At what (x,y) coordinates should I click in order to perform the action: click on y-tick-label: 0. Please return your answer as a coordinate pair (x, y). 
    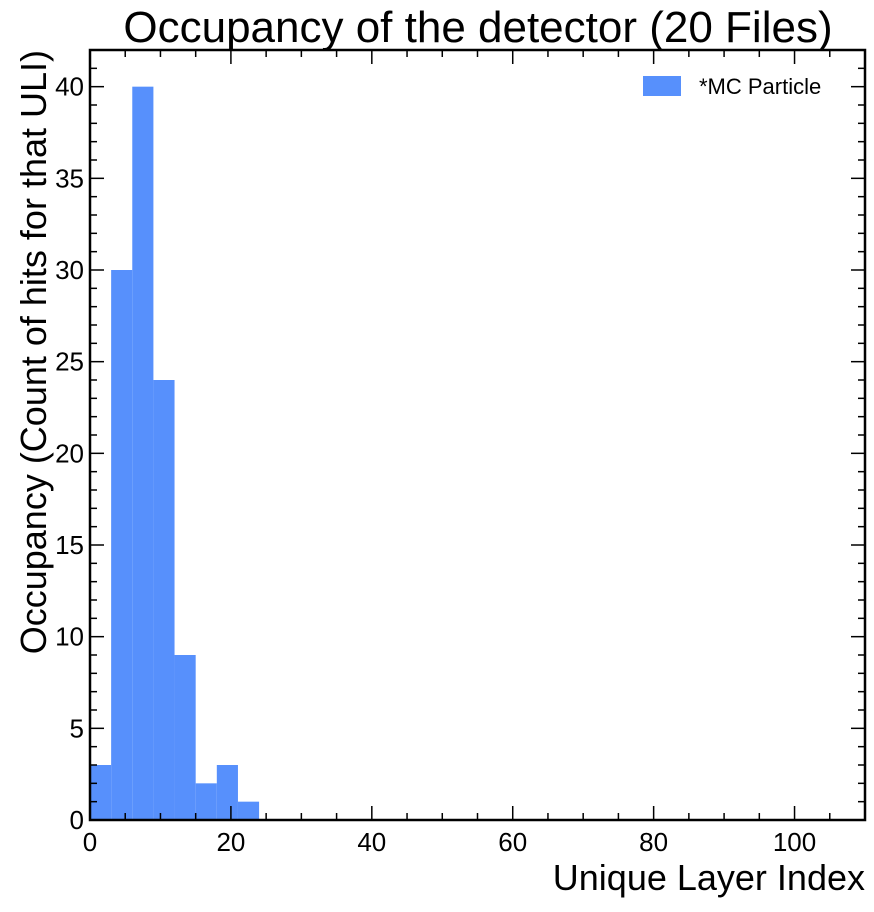
    Looking at the image, I should click on (77, 820).